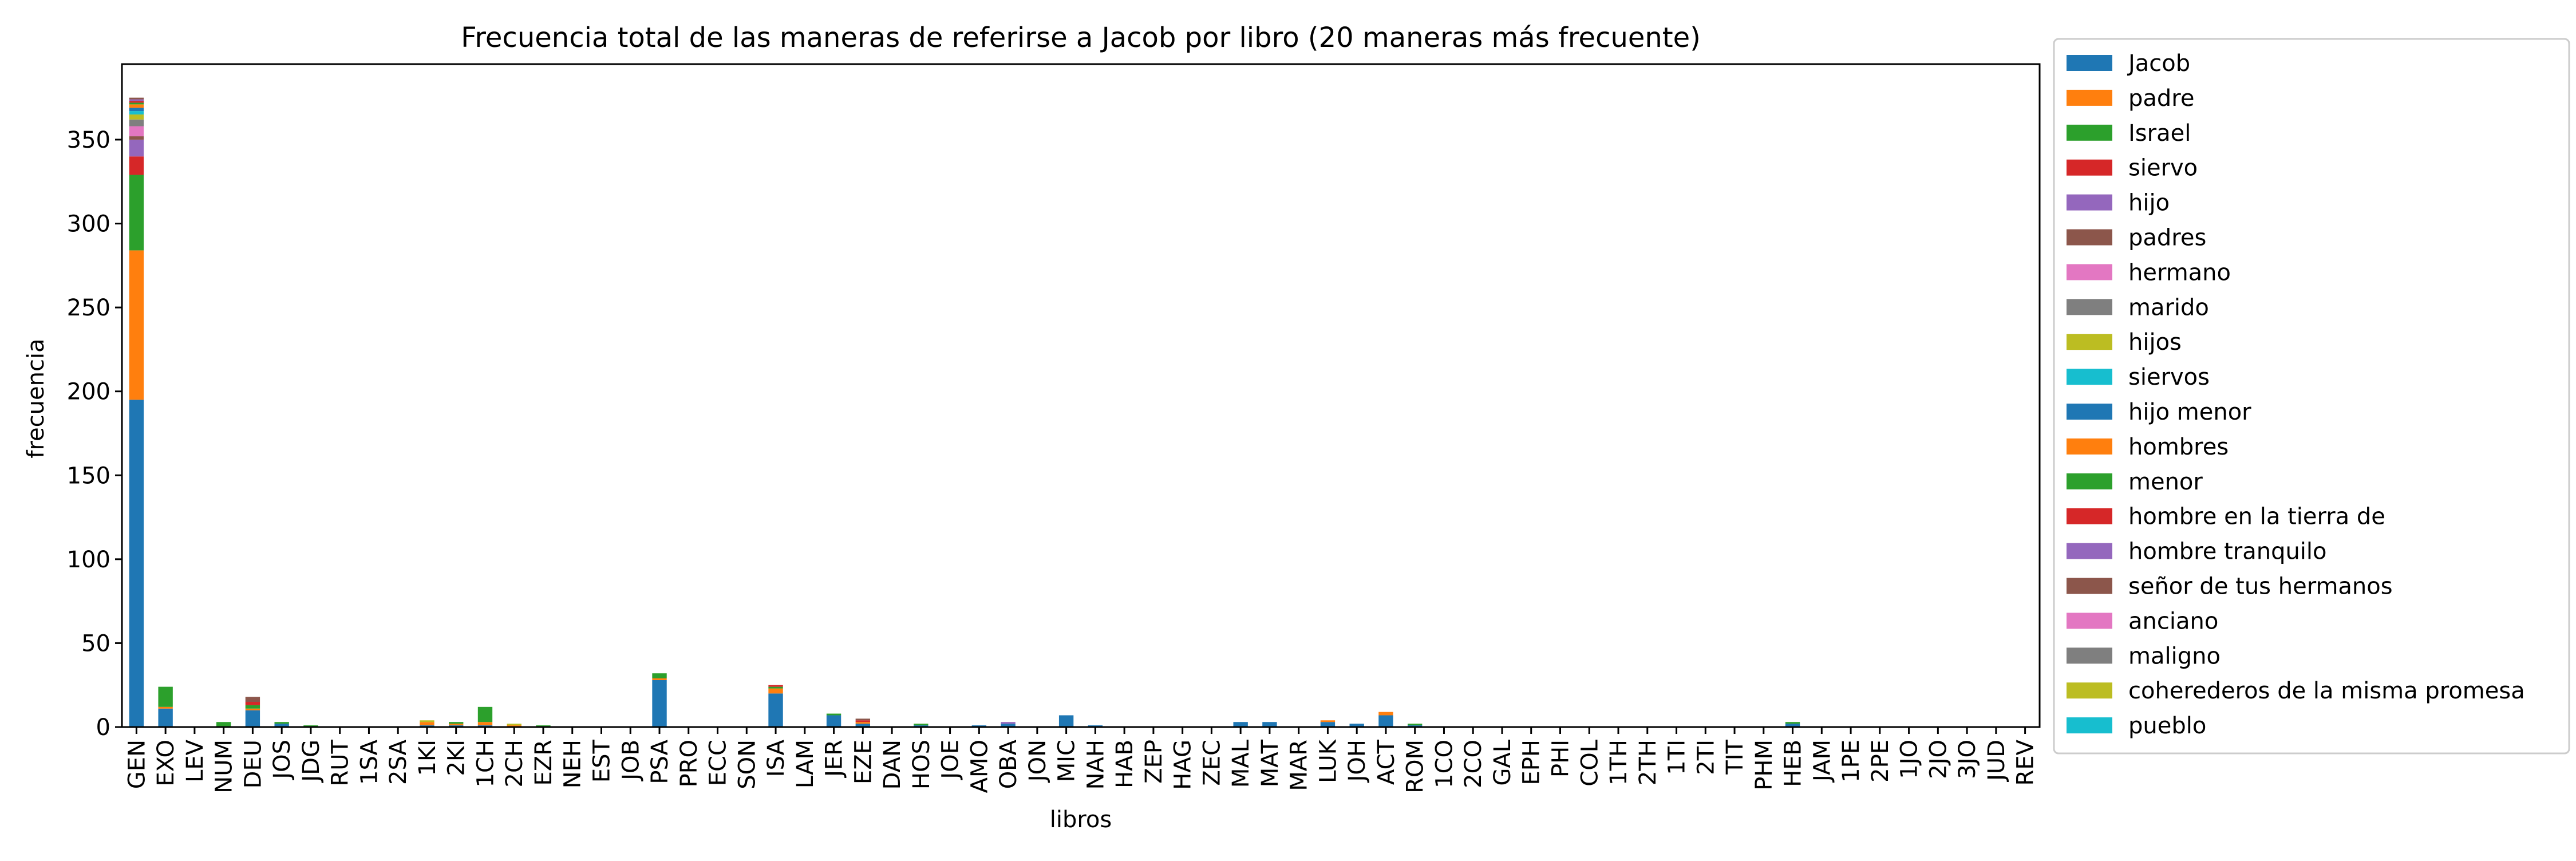  I want to click on y-ticks: 0 50 100 150 200 250 300 350, so click(94, 434).